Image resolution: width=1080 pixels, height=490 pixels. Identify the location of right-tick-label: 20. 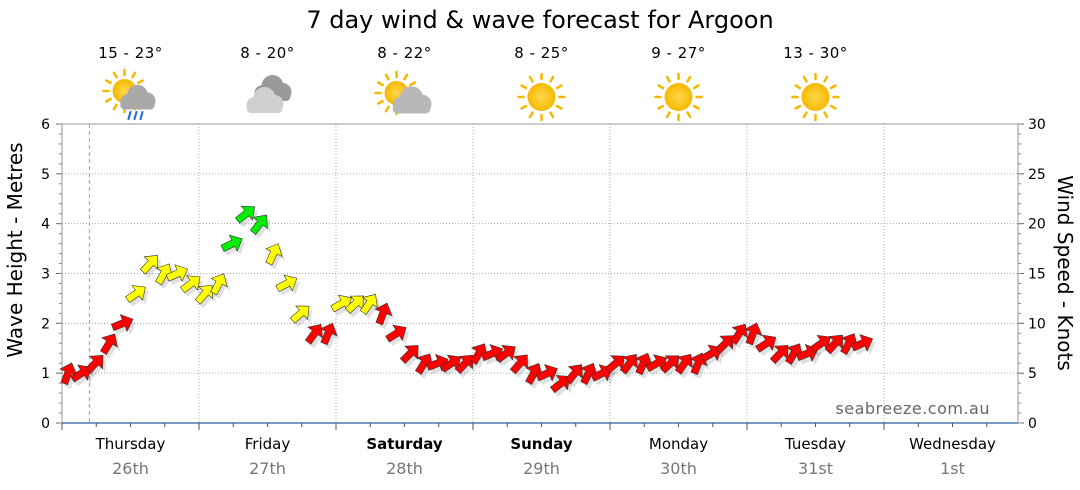
(1037, 225).